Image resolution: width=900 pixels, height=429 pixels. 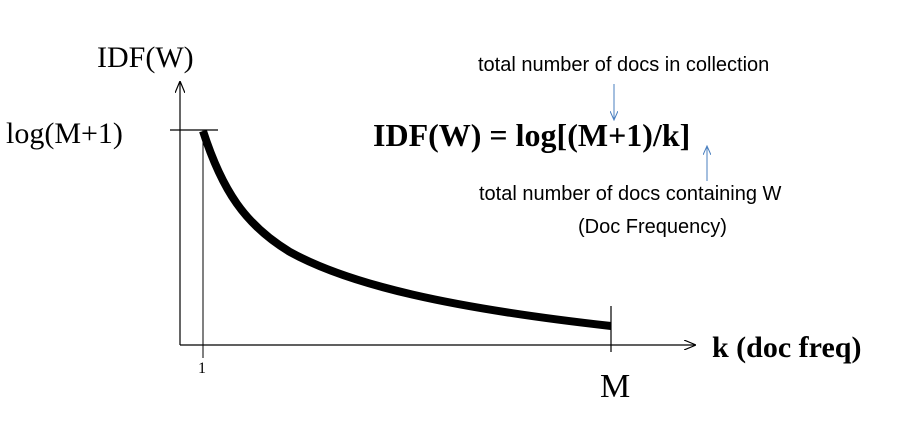 I want to click on idf-formula: IDF(W) = log[(M+1)/k], so click(x=531, y=135).